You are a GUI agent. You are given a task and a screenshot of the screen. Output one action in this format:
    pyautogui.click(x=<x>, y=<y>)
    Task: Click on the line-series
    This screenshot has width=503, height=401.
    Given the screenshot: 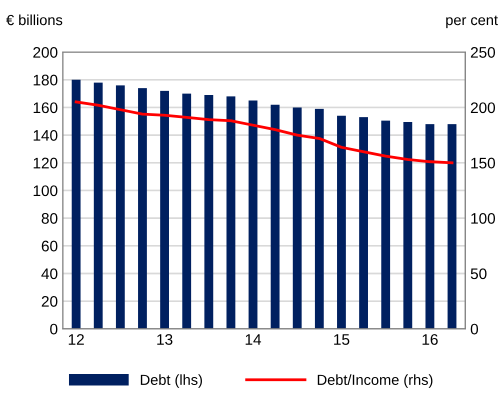 What is the action you would take?
    pyautogui.click(x=264, y=132)
    